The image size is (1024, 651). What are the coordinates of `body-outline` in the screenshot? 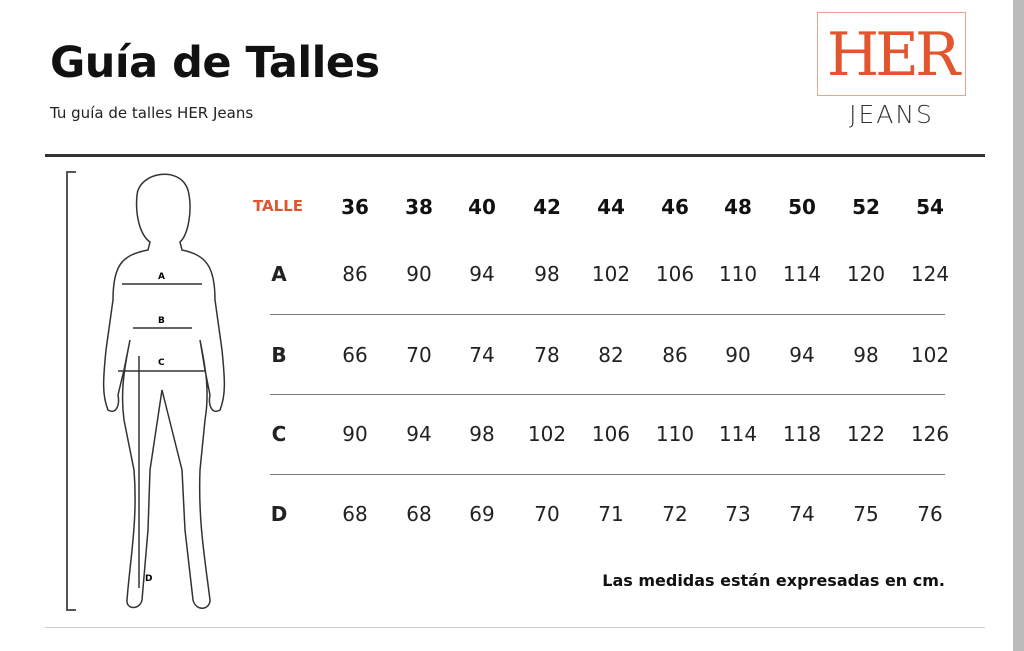 It's located at (164, 391).